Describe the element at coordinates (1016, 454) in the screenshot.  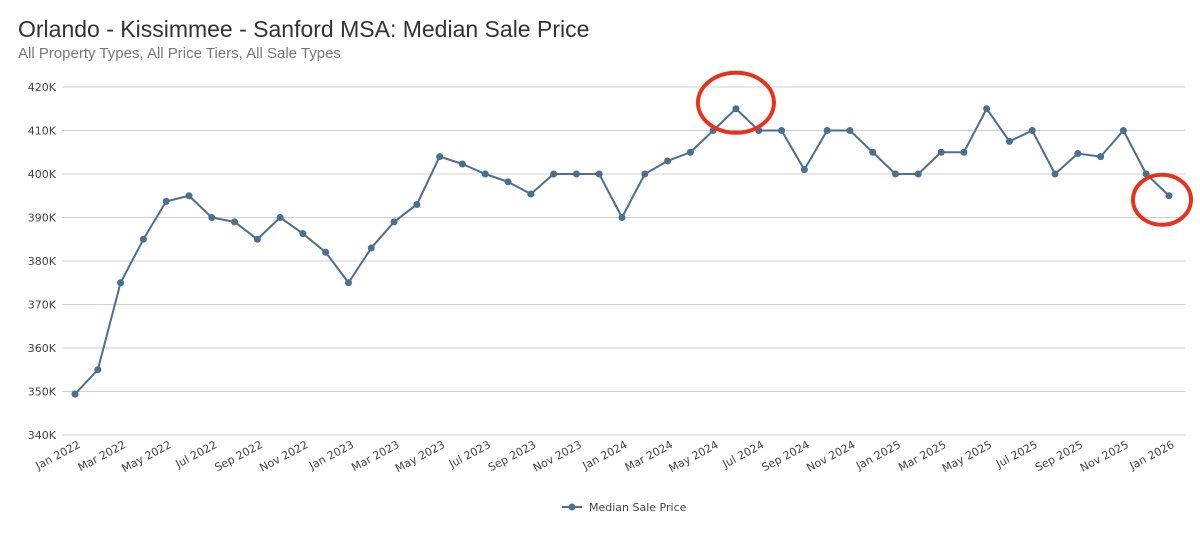
I see `x-tick-label: Jul 2025` at that location.